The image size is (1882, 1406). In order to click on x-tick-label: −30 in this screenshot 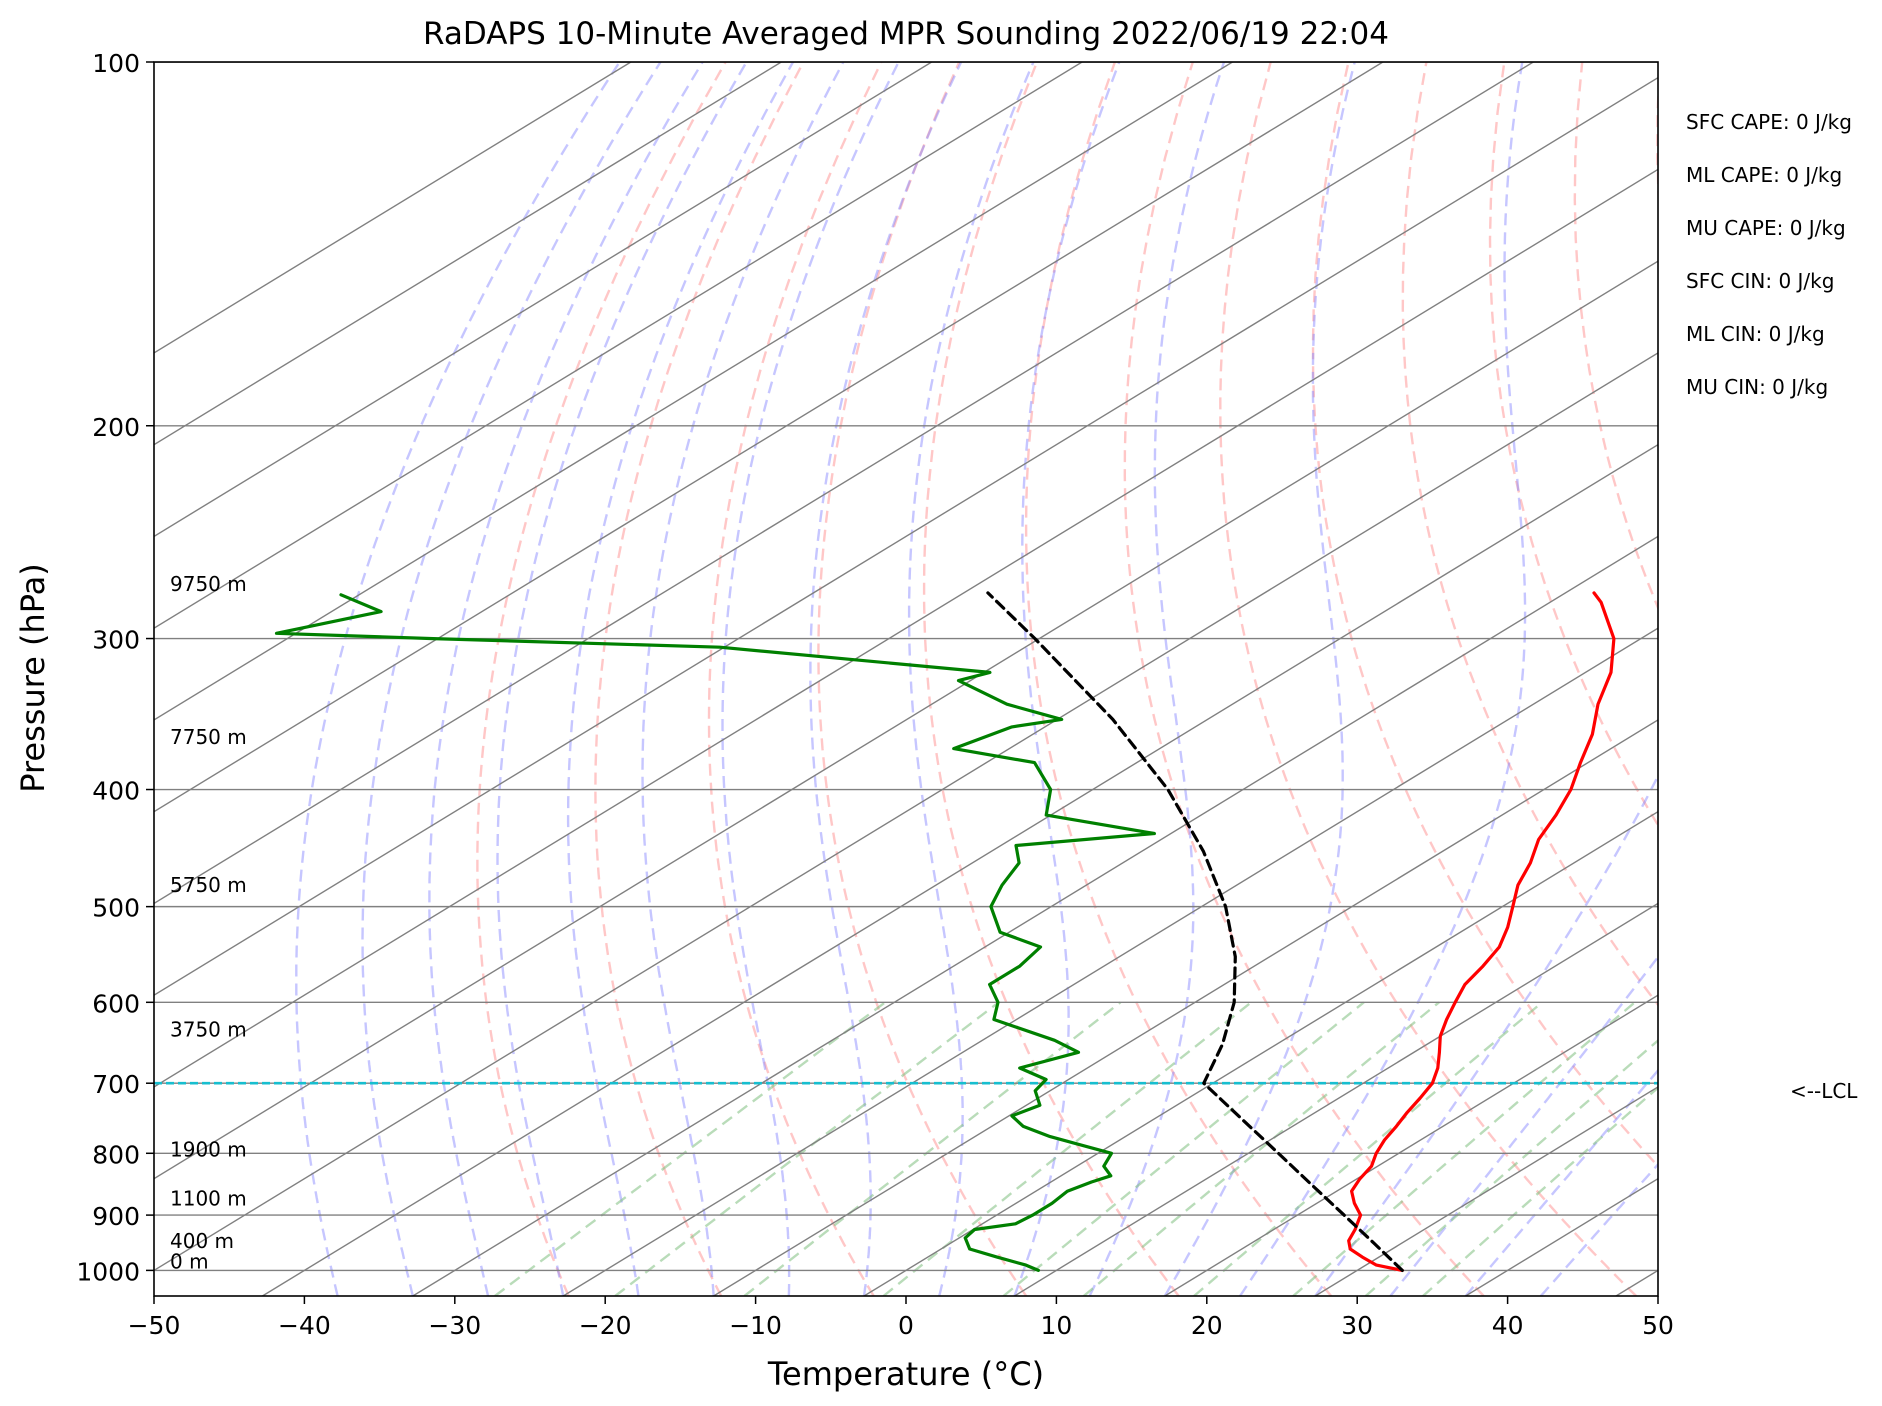, I will do `click(454, 1325)`.